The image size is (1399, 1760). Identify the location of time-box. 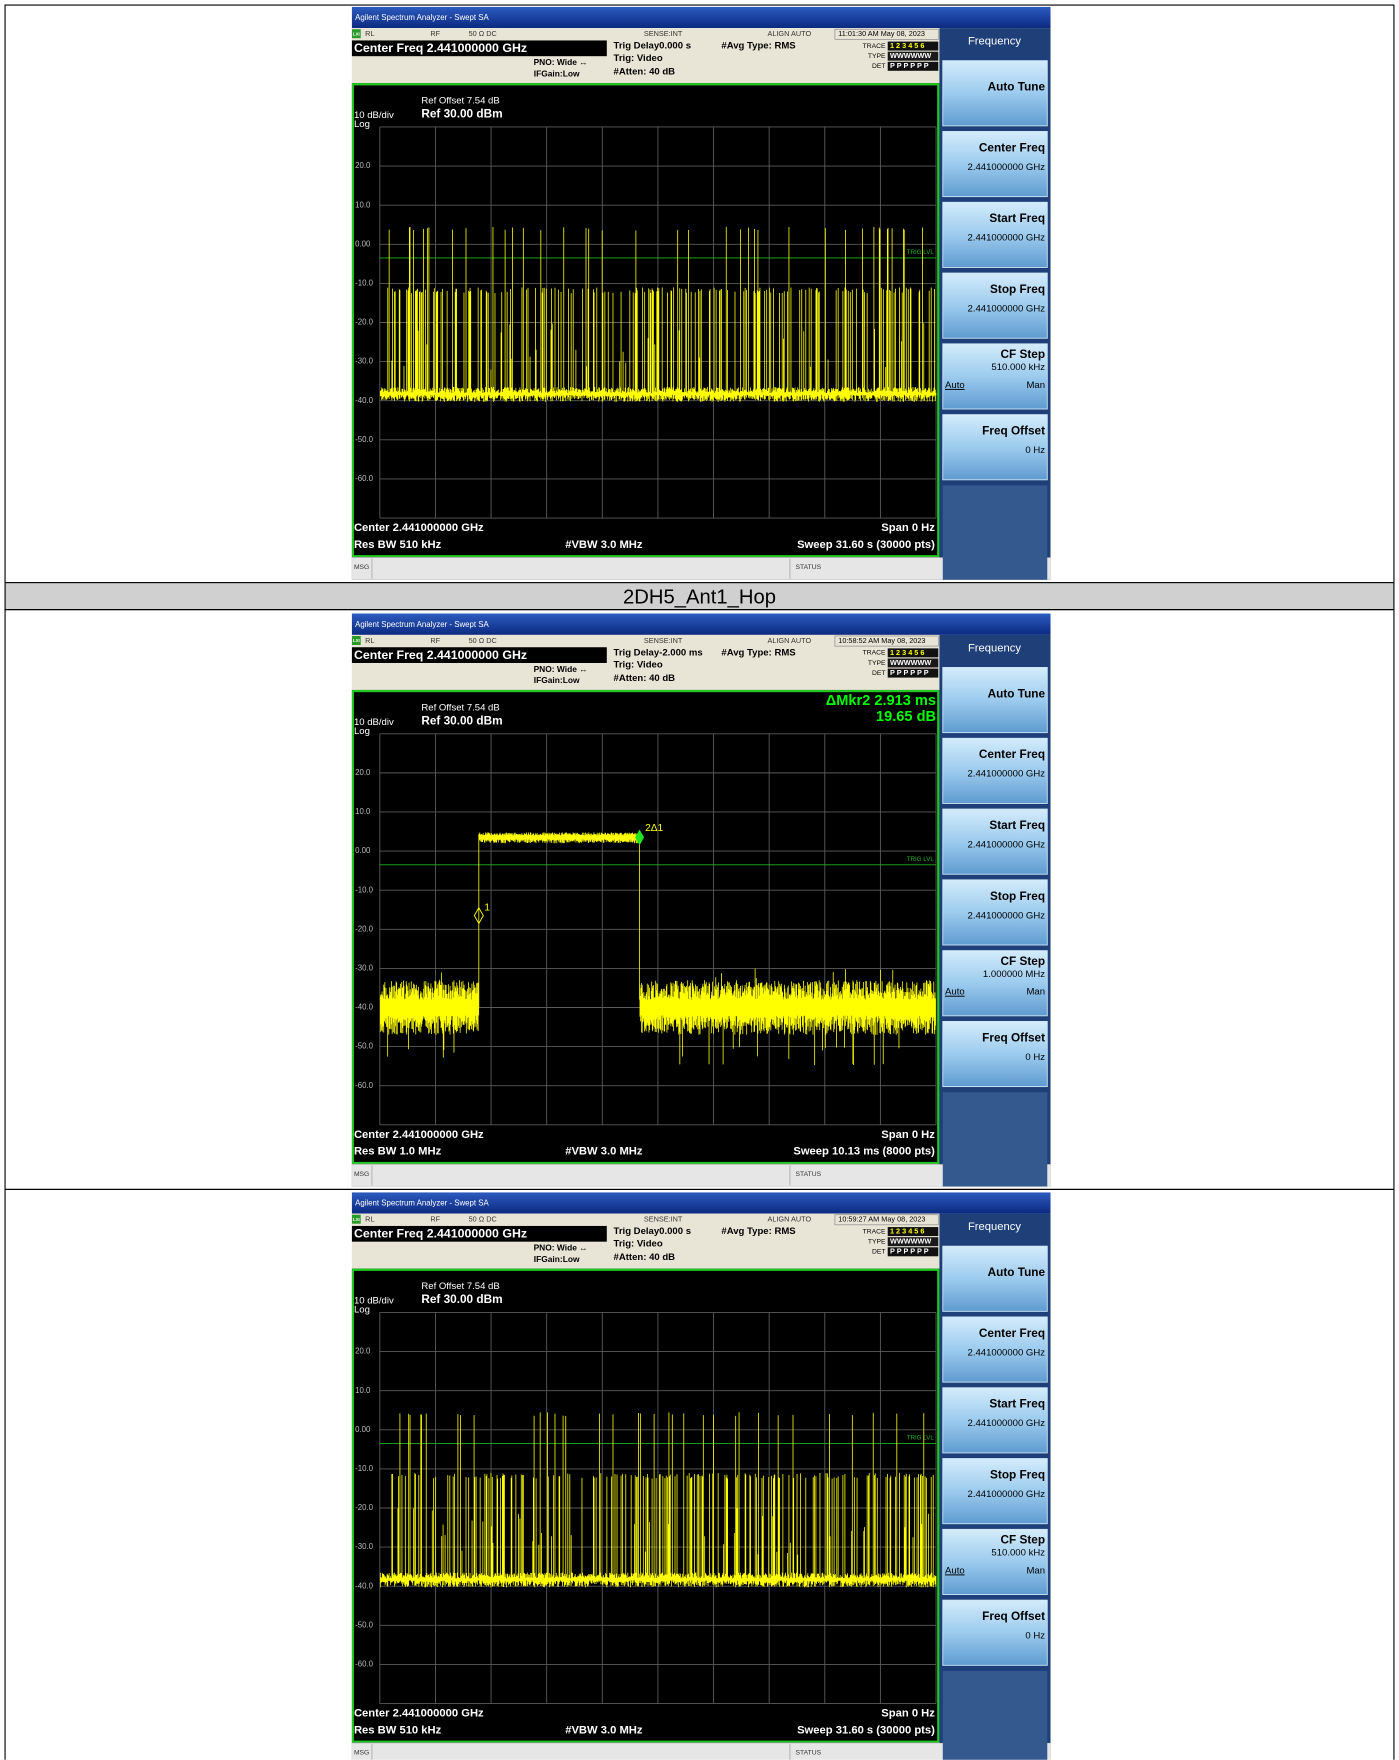
(886, 641).